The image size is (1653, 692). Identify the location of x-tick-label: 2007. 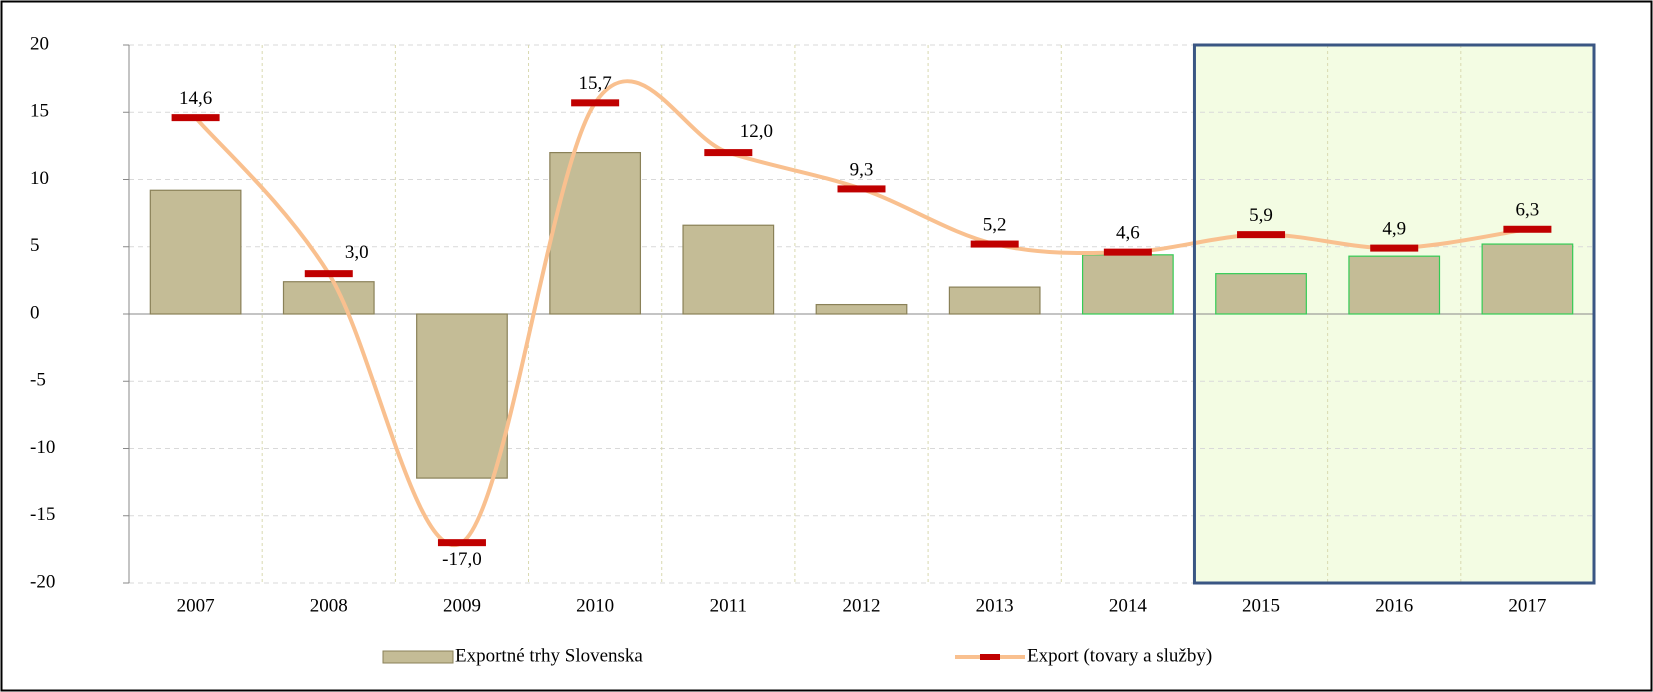
(196, 605).